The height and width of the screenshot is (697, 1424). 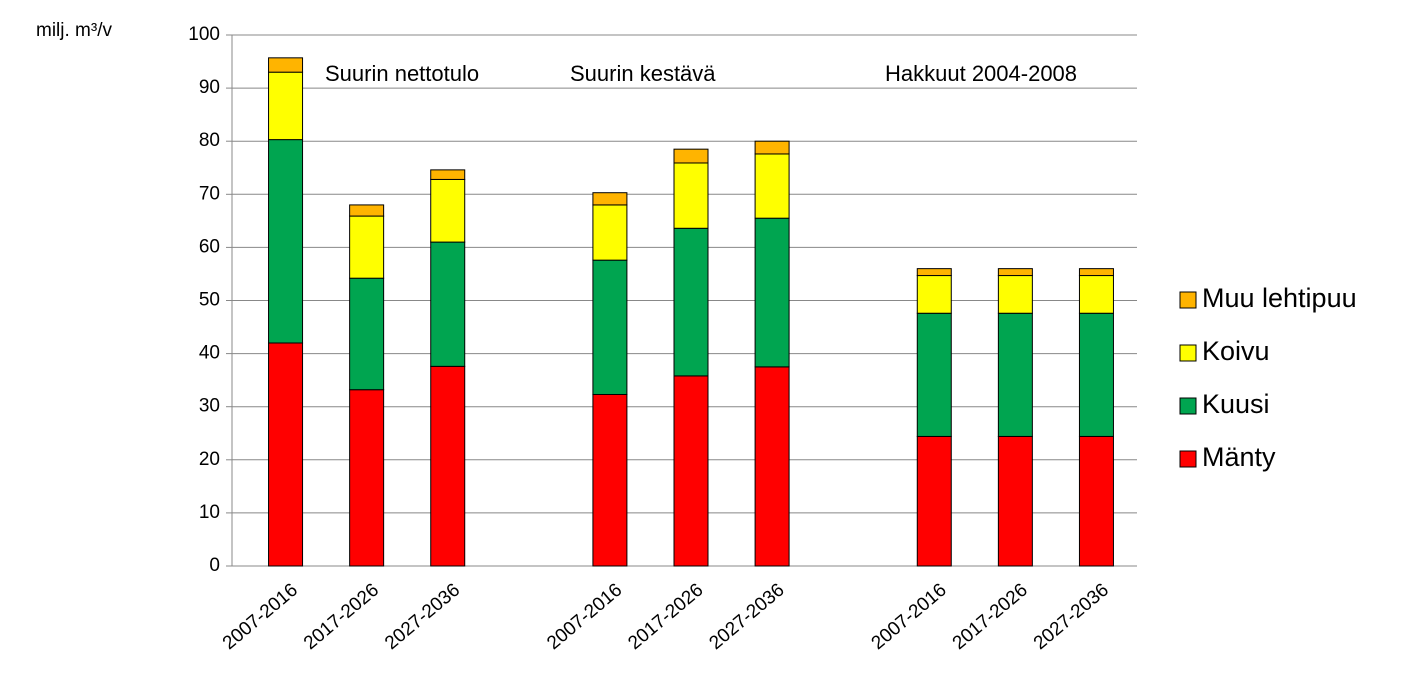 What do you see at coordinates (1239, 457) in the screenshot?
I see `legend-label: Mänty` at bounding box center [1239, 457].